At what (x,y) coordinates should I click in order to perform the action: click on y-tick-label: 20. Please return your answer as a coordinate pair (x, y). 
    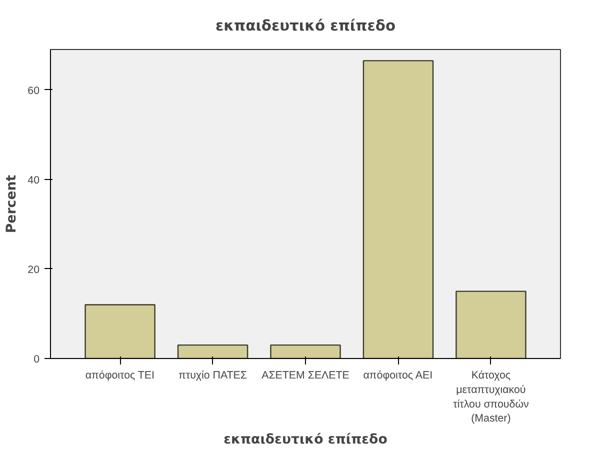
    Looking at the image, I should click on (34, 270).